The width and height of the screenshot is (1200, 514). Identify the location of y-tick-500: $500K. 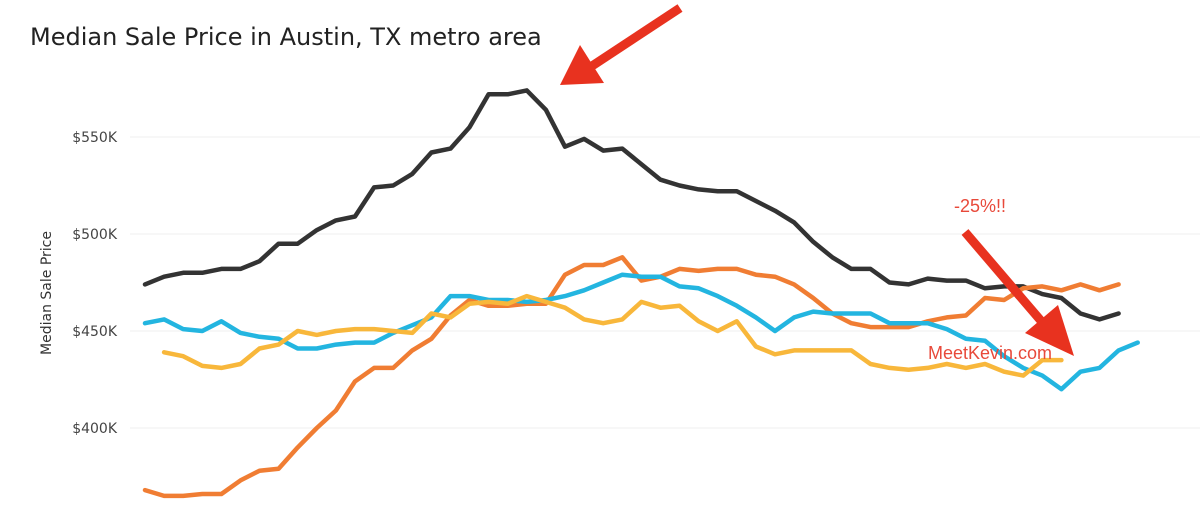
(95, 235).